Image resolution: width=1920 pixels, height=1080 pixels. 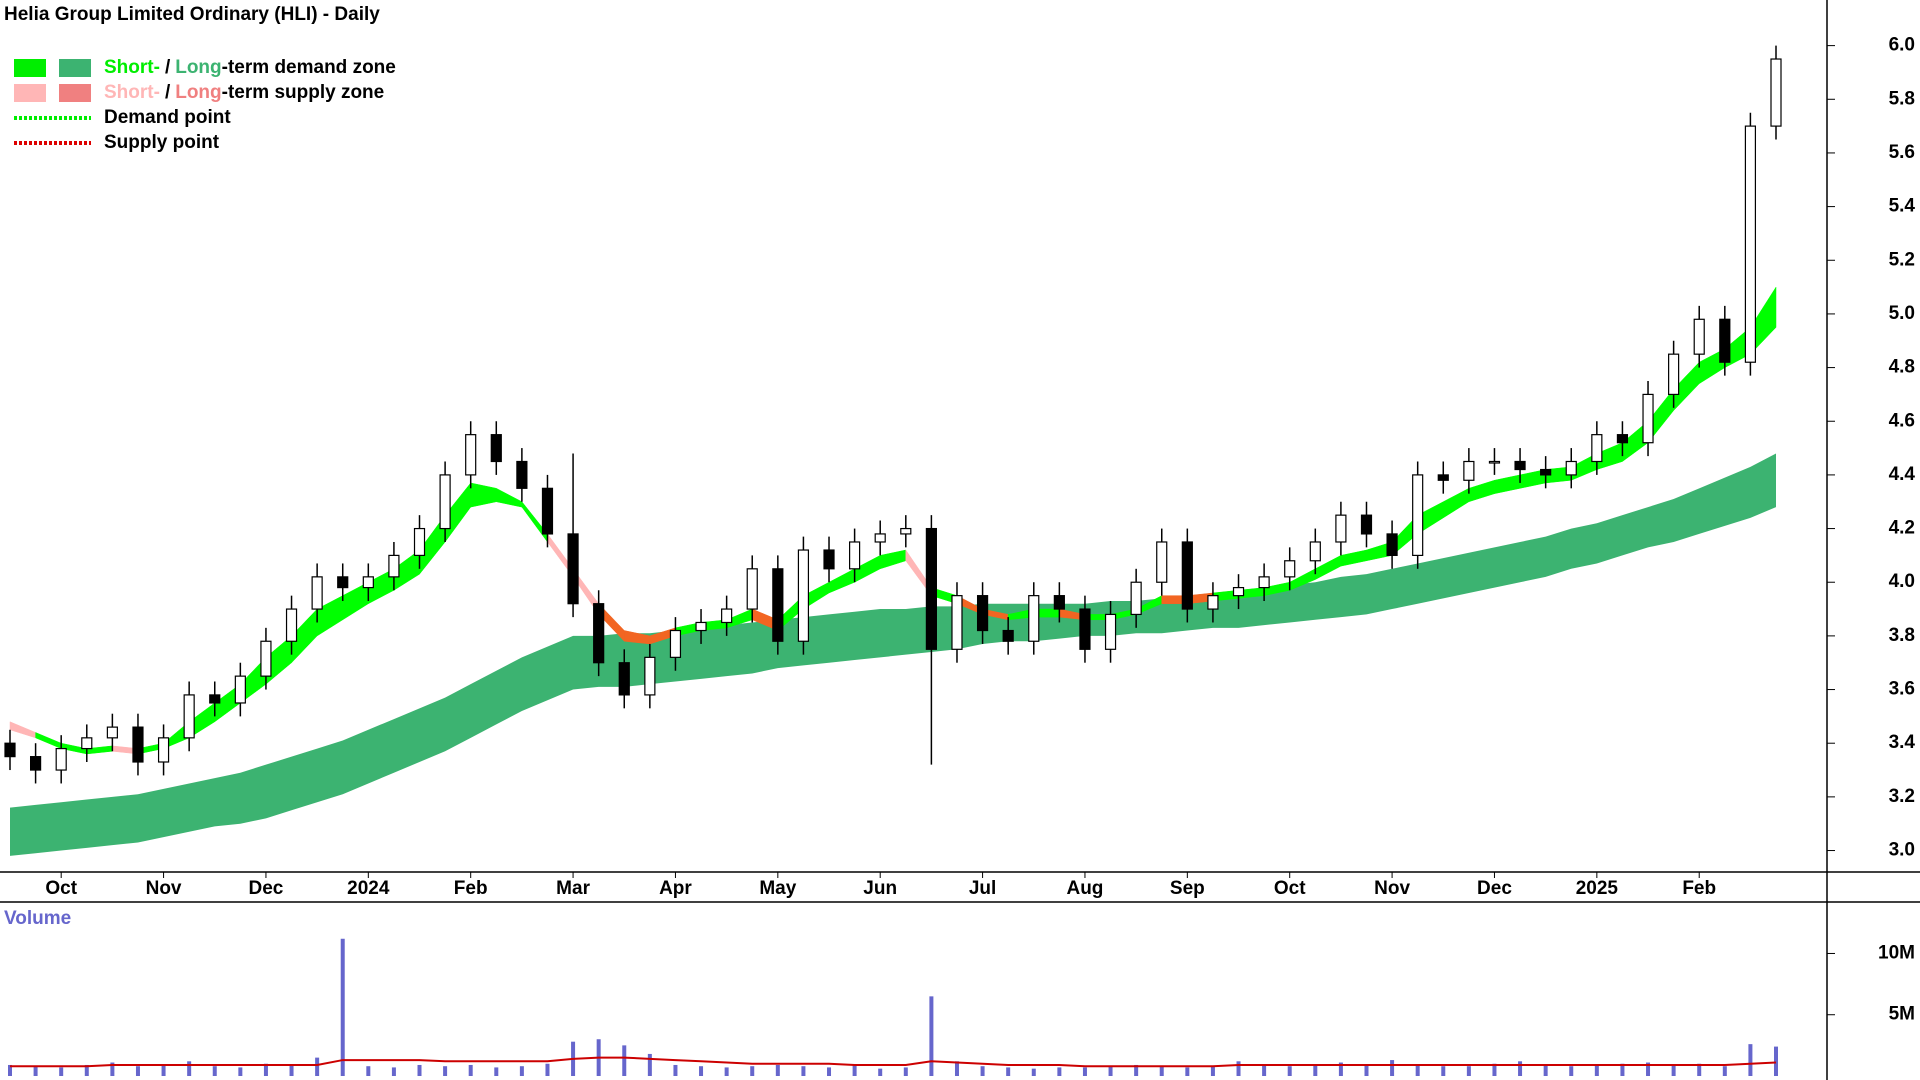 I want to click on y-tick-label: 3.6, so click(x=1902, y=689).